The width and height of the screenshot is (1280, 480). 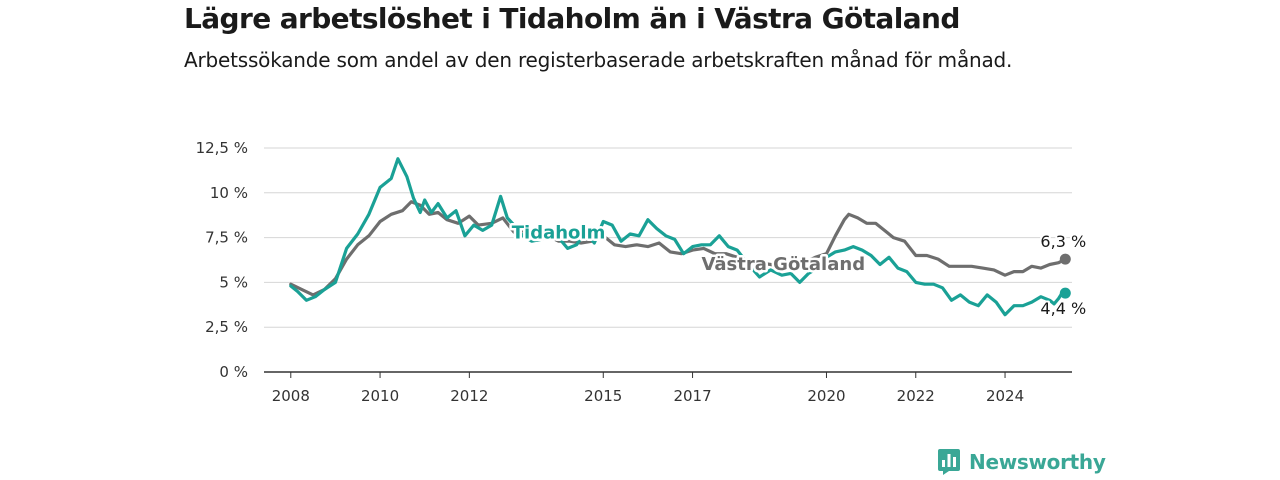 What do you see at coordinates (233, 372) in the screenshot?
I see `y-tick-label: 0 %` at bounding box center [233, 372].